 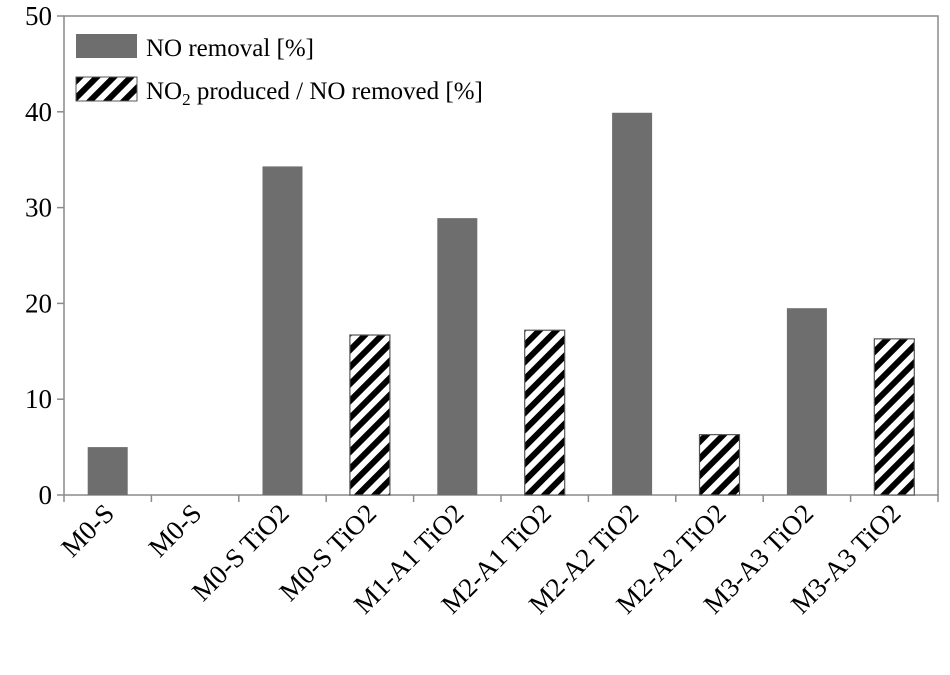 I want to click on legend-label-no2-produced: NO2 produced / NO removed [%], so click(x=314, y=93).